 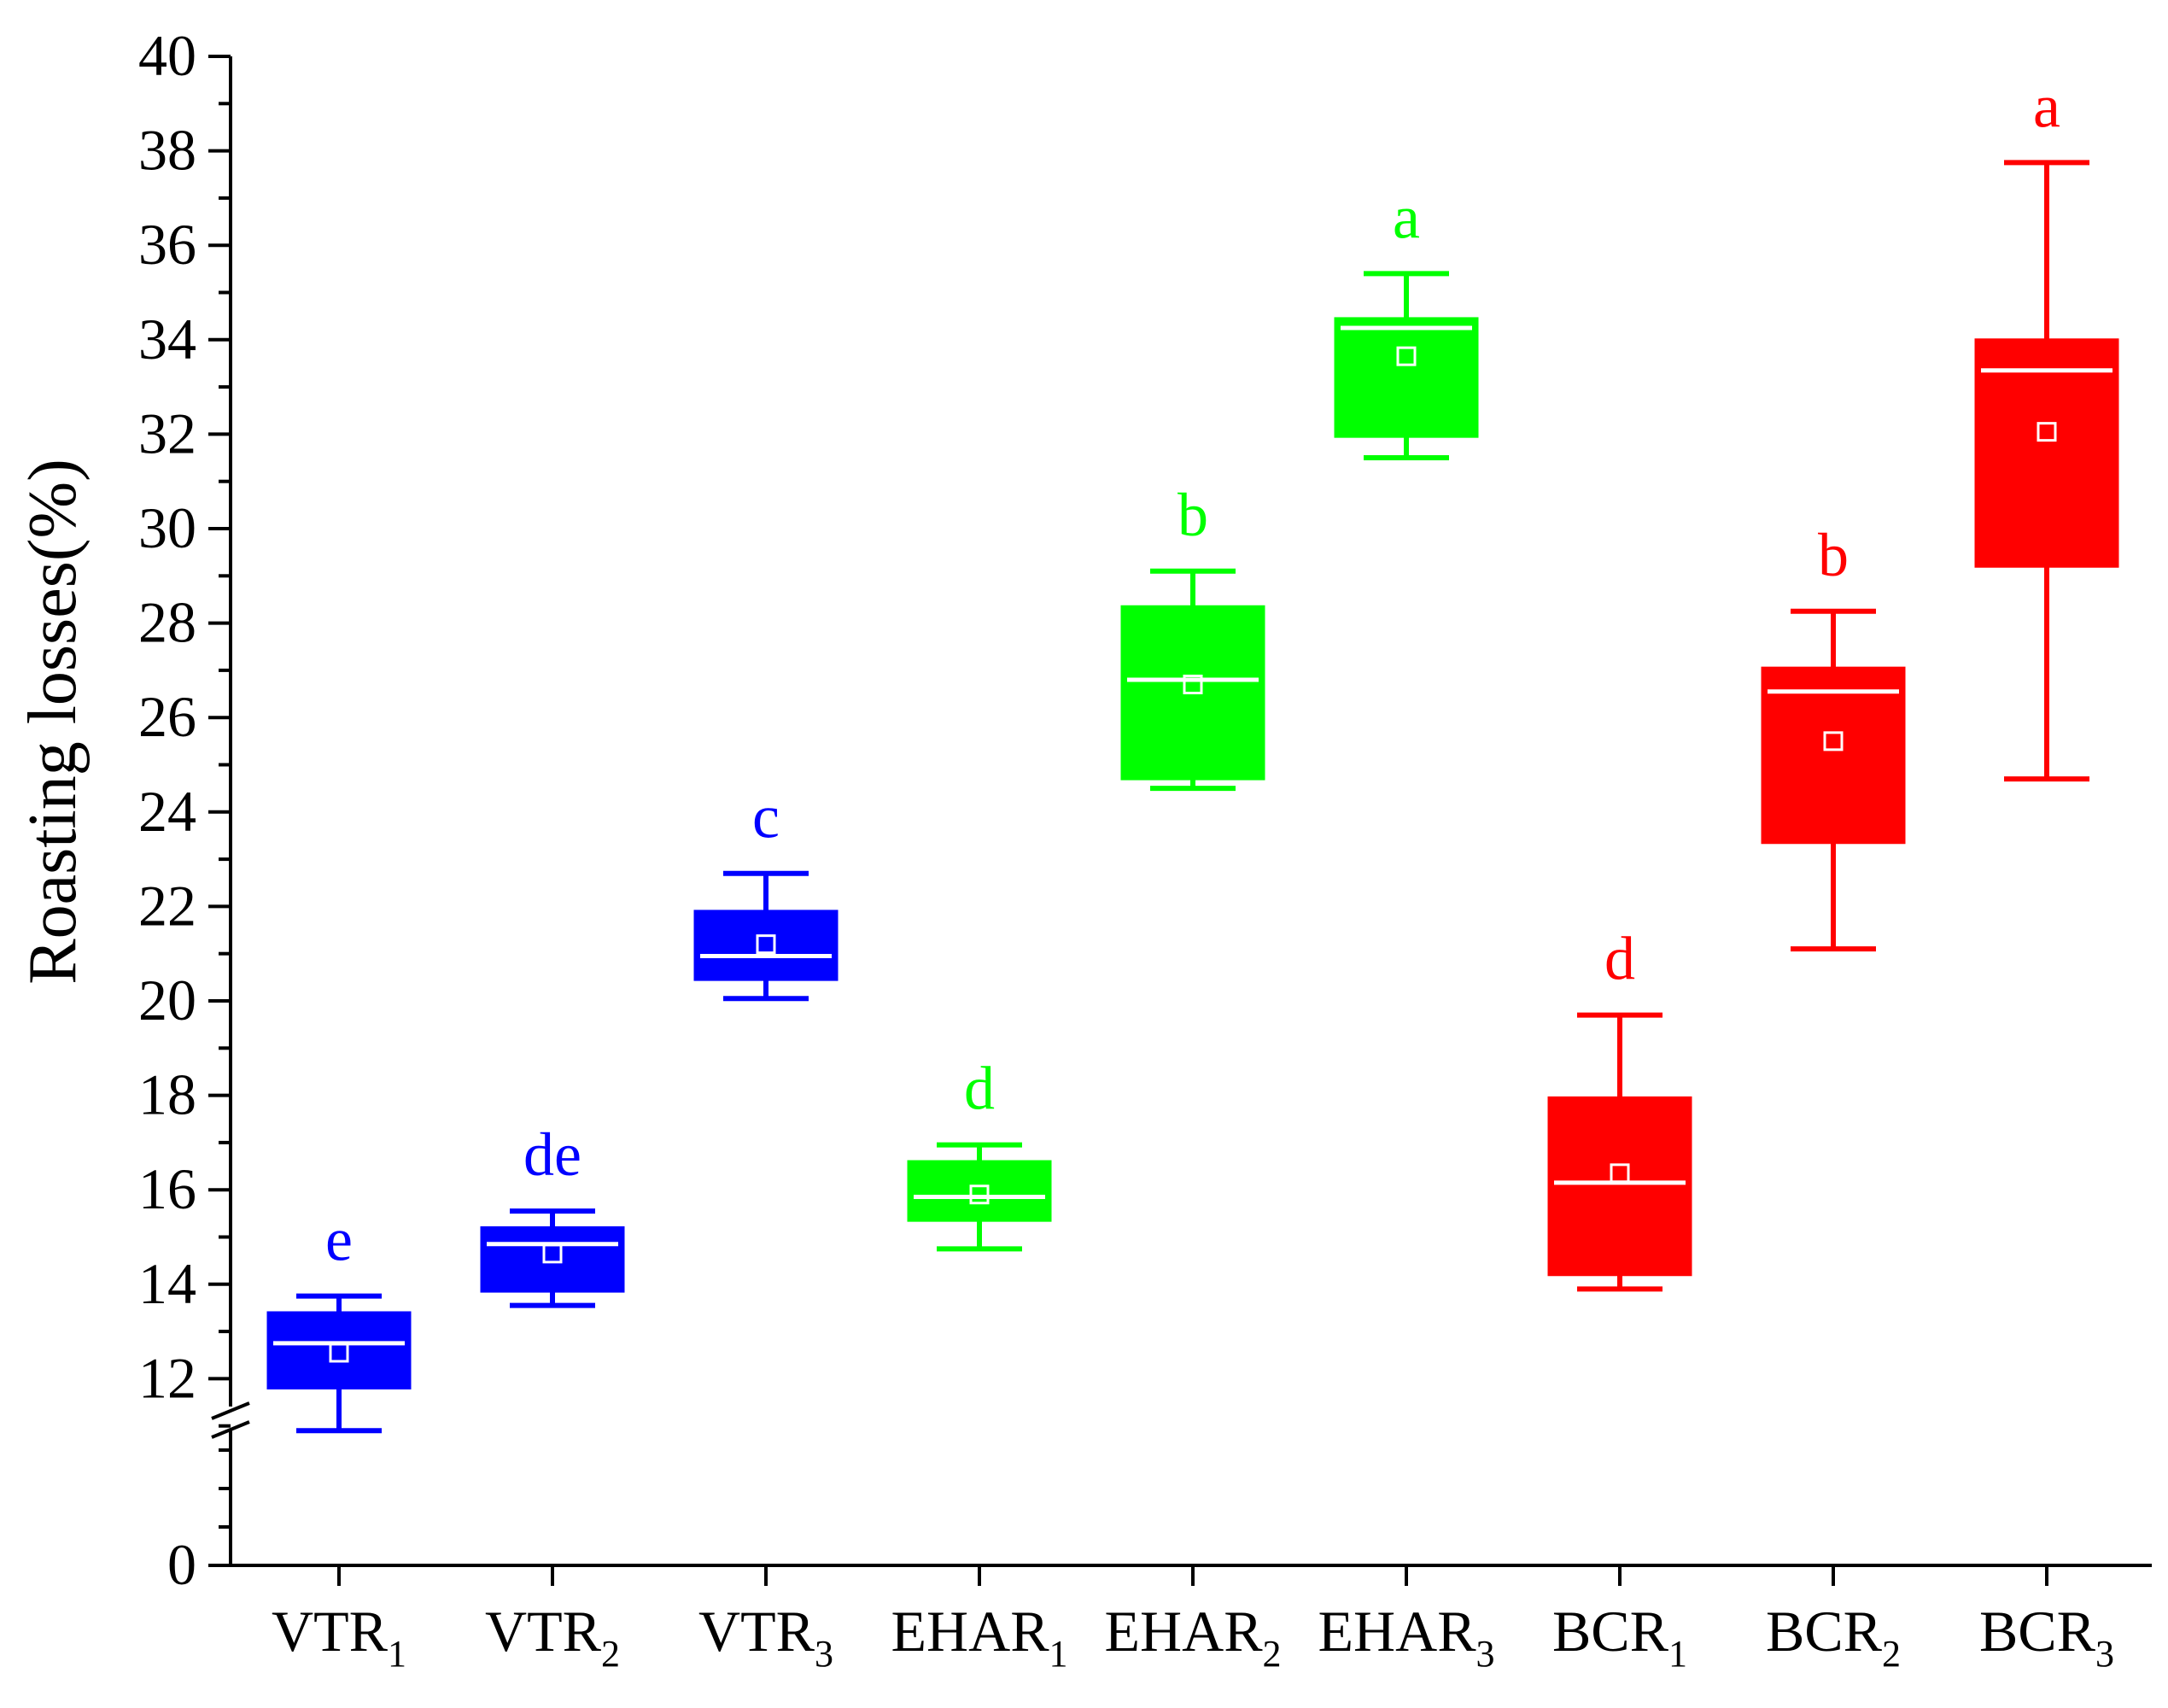 What do you see at coordinates (167, 339) in the screenshot?
I see `y-tick-label: 34` at bounding box center [167, 339].